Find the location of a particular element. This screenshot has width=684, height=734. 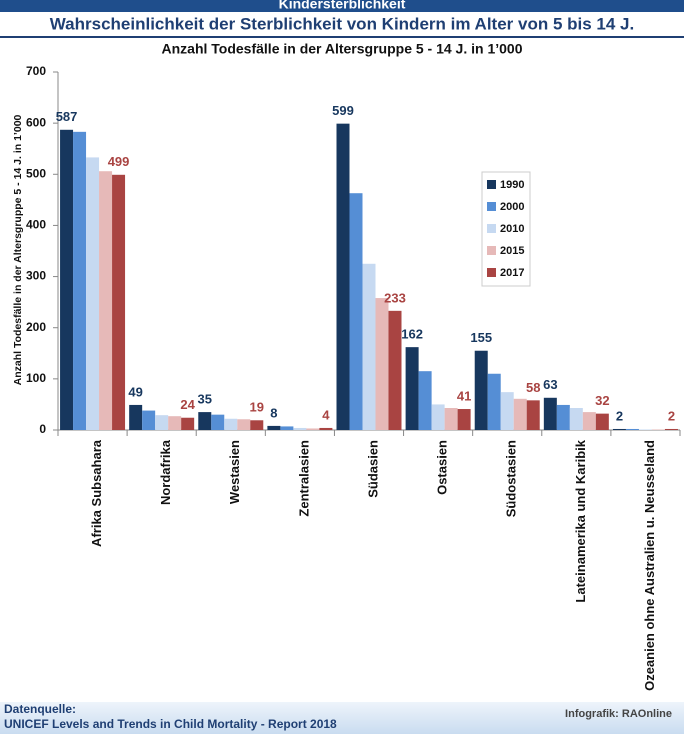

y-tick-label: 700 is located at coordinates (36, 71).